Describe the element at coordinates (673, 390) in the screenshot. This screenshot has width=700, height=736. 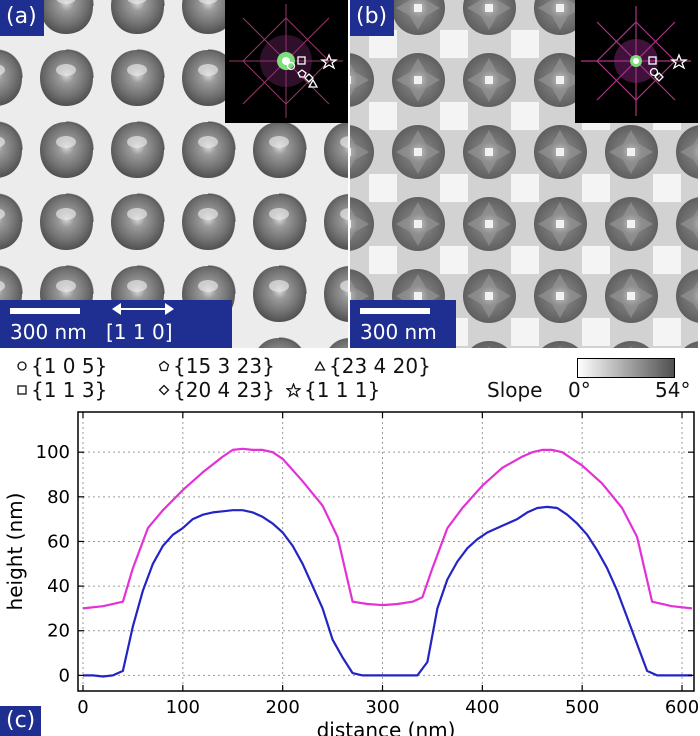
I see `slope-max-label: 54°` at that location.